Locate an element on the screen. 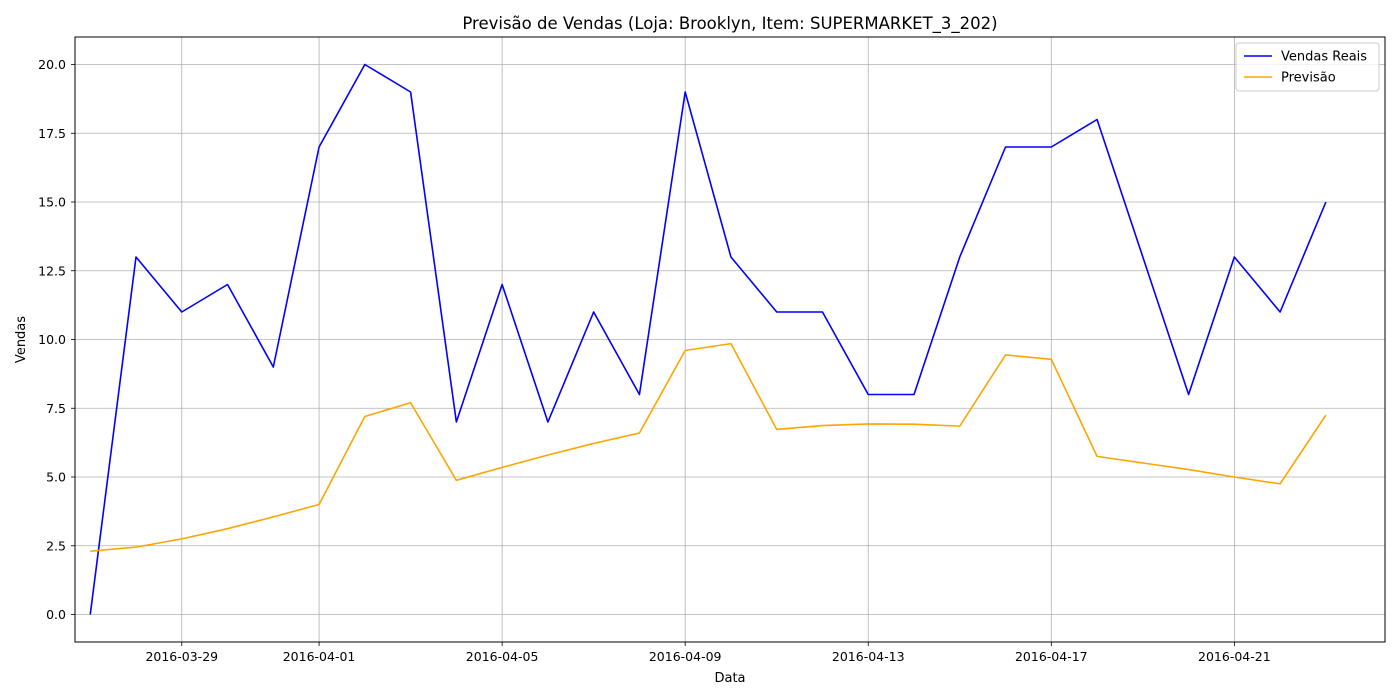 The height and width of the screenshot is (700, 1400). y-axis-ticks: 0.0 2.5 5.0 7.5 10.0 12.5 15.0 17.5 20.0 is located at coordinates (56, 339).